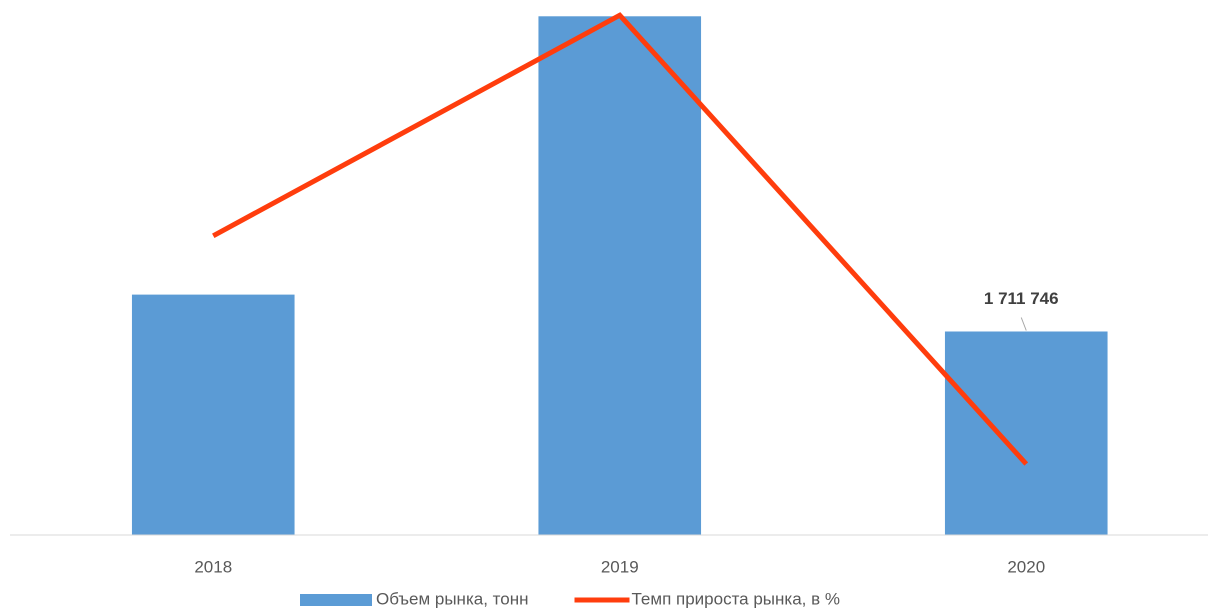 The height and width of the screenshot is (612, 1218). What do you see at coordinates (1021, 298) in the screenshot?
I see `data-label: 1 711 746` at bounding box center [1021, 298].